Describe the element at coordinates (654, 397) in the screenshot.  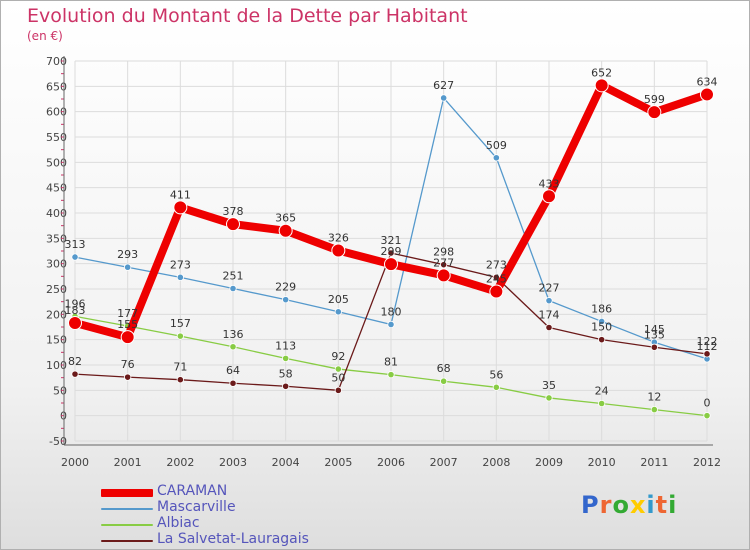
I see `data-label: 12` at that location.